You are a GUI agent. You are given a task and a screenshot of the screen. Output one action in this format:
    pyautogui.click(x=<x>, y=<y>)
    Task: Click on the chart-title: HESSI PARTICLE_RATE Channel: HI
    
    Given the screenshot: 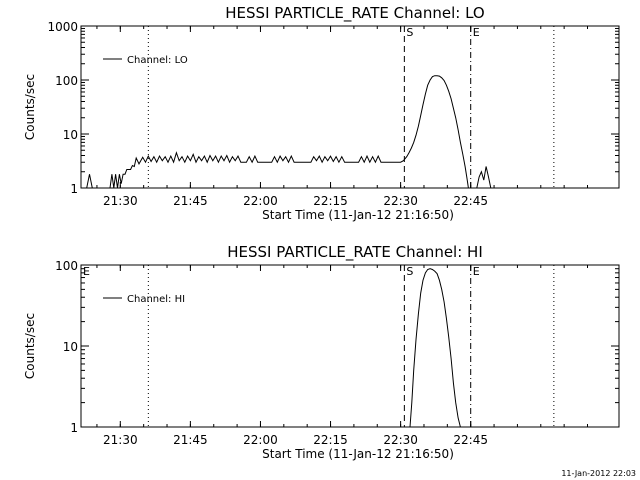 What is the action you would take?
    pyautogui.click(x=355, y=252)
    